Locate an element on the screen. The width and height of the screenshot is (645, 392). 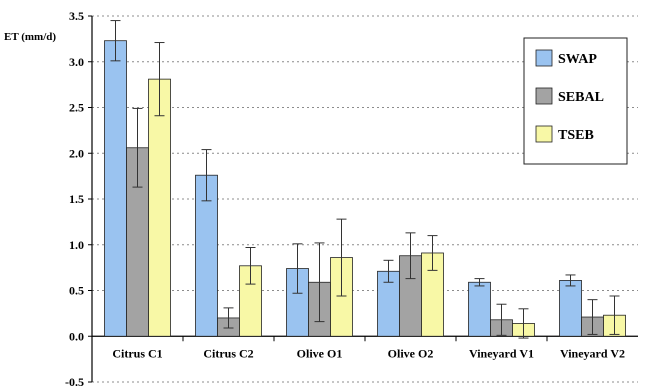
y-tick-label: 1.0 is located at coordinates (76, 245).